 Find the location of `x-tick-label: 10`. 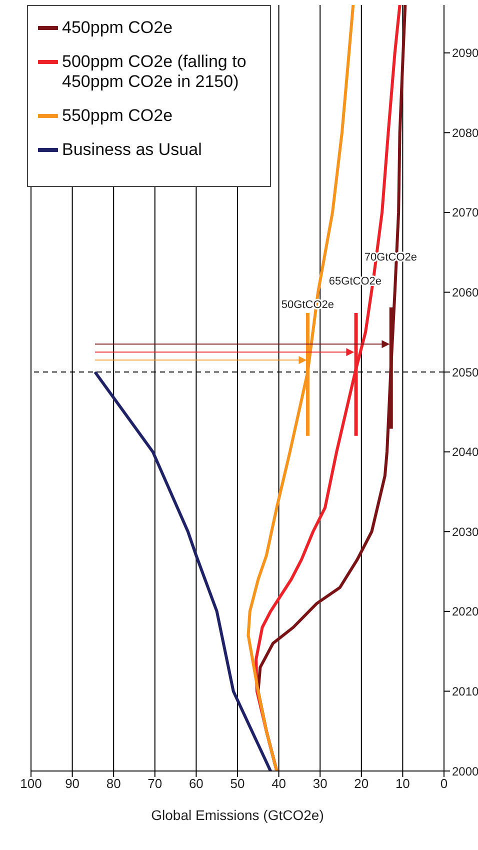

x-tick-label: 10 is located at coordinates (402, 784).